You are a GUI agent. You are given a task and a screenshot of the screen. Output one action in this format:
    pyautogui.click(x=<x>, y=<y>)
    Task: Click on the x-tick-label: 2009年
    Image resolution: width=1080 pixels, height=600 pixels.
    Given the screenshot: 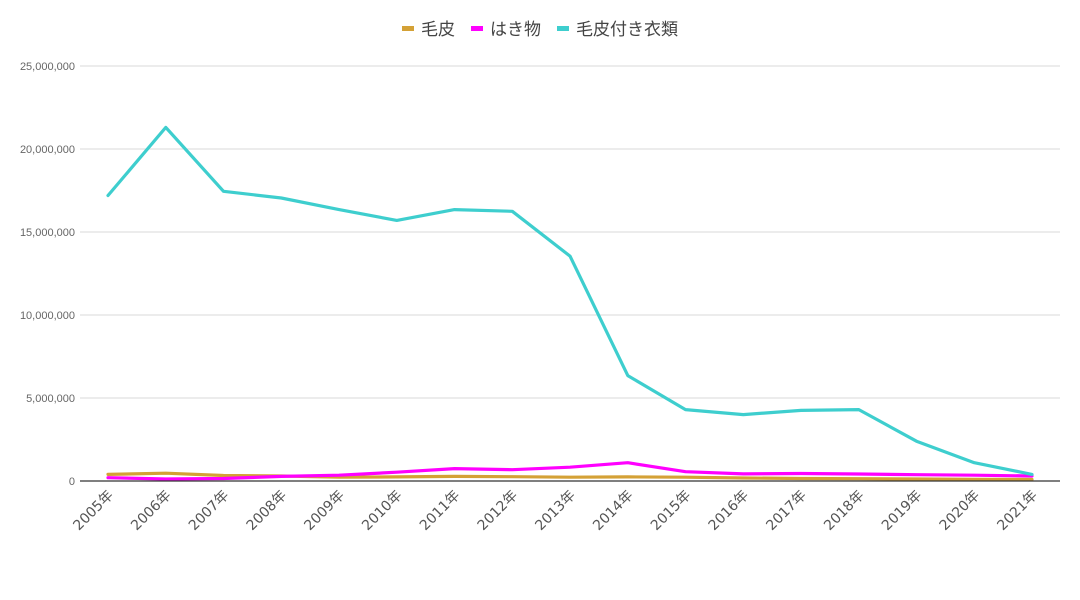 What is the action you would take?
    pyautogui.click(x=324, y=511)
    